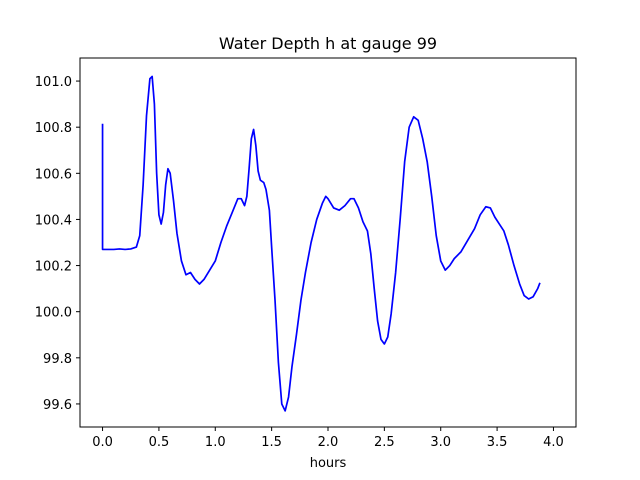 The width and height of the screenshot is (640, 480). I want to click on y-tick-label: 99.6, so click(57, 405).